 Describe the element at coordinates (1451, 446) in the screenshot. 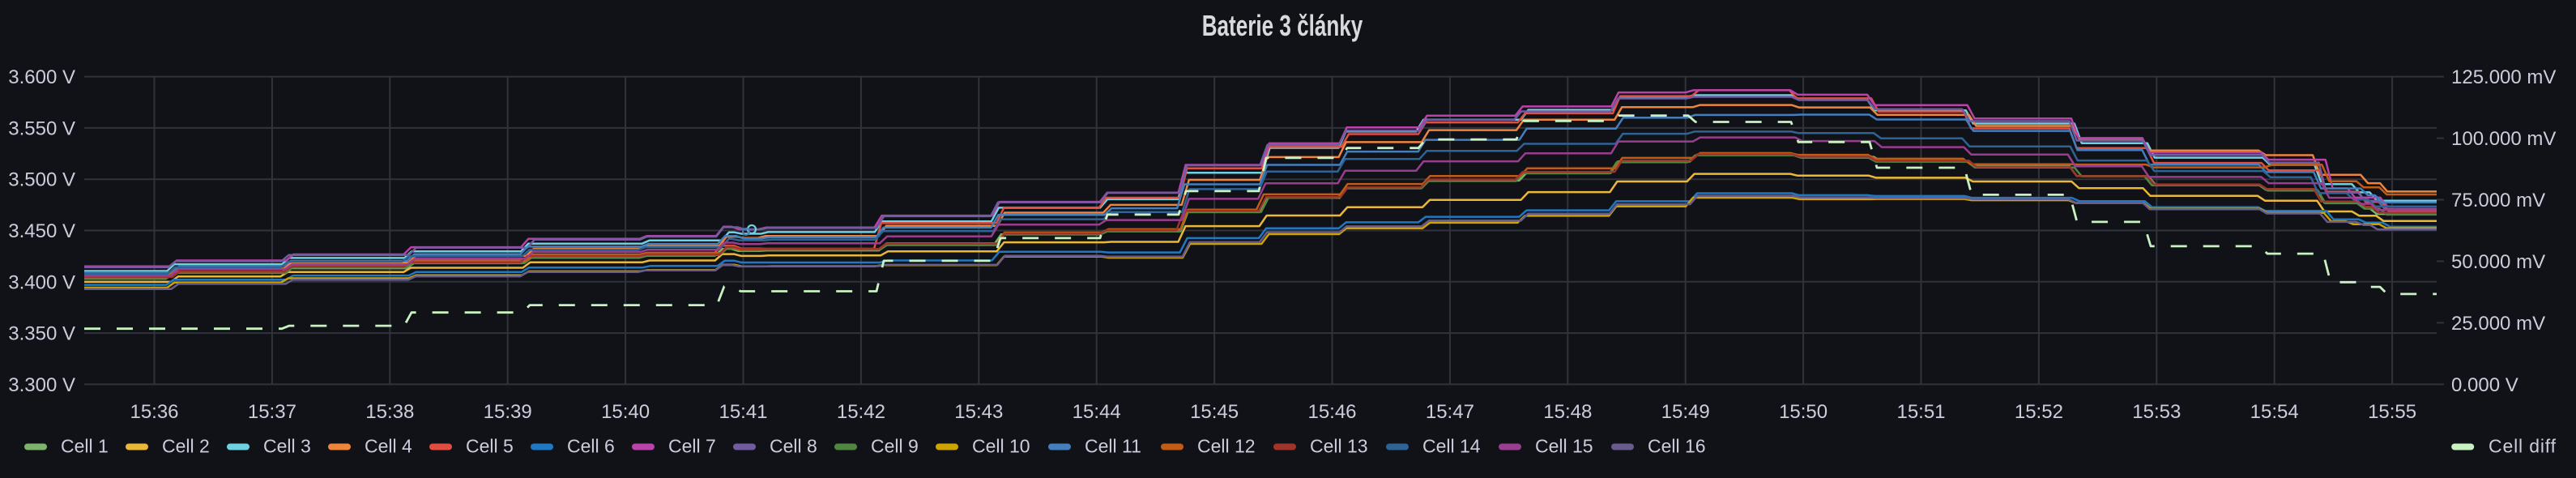

I see `svg-text: Cell 14` at that location.